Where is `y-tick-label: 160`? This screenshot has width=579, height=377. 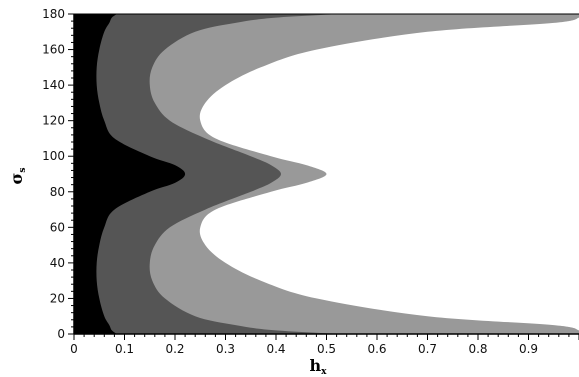 y-tick-label: 160 is located at coordinates (53, 50).